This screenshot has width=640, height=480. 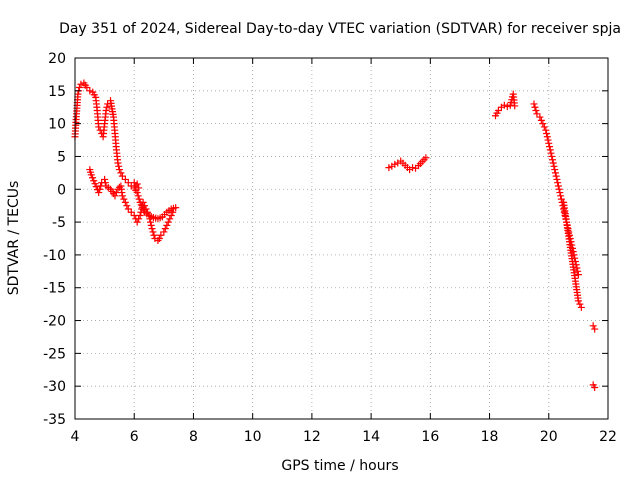 I want to click on y-tick-label: 15, so click(x=57, y=92).